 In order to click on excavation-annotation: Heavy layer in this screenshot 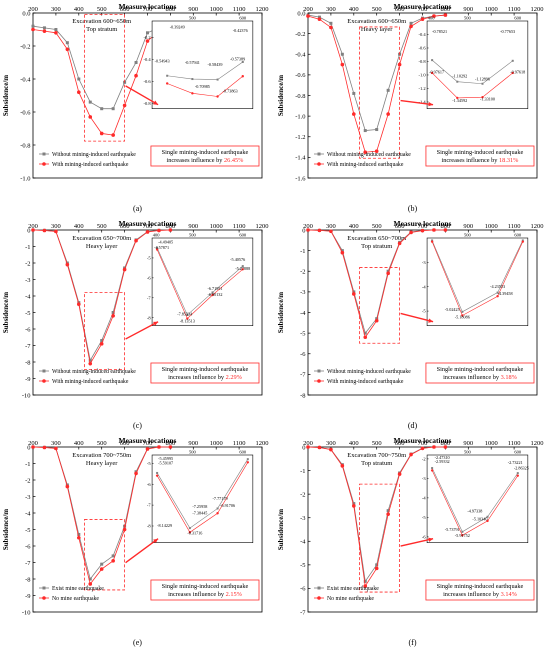, I will do `click(102, 246)`.